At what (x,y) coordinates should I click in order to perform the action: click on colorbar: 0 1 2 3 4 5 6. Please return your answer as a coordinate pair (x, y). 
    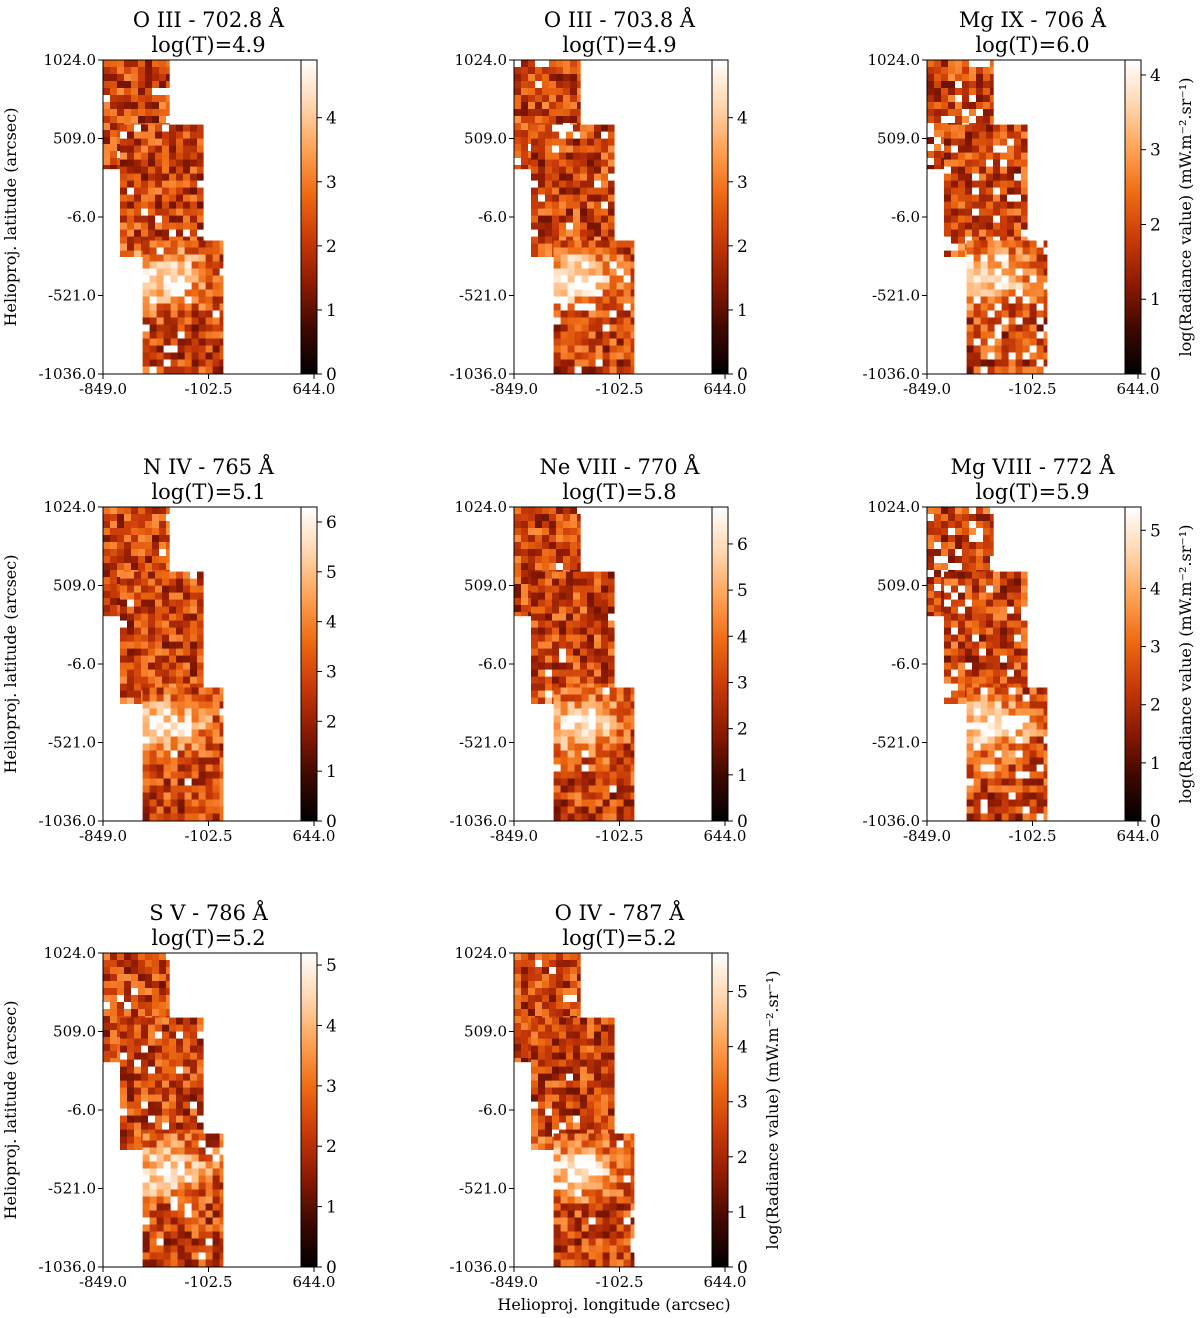
    Looking at the image, I should click on (729, 669).